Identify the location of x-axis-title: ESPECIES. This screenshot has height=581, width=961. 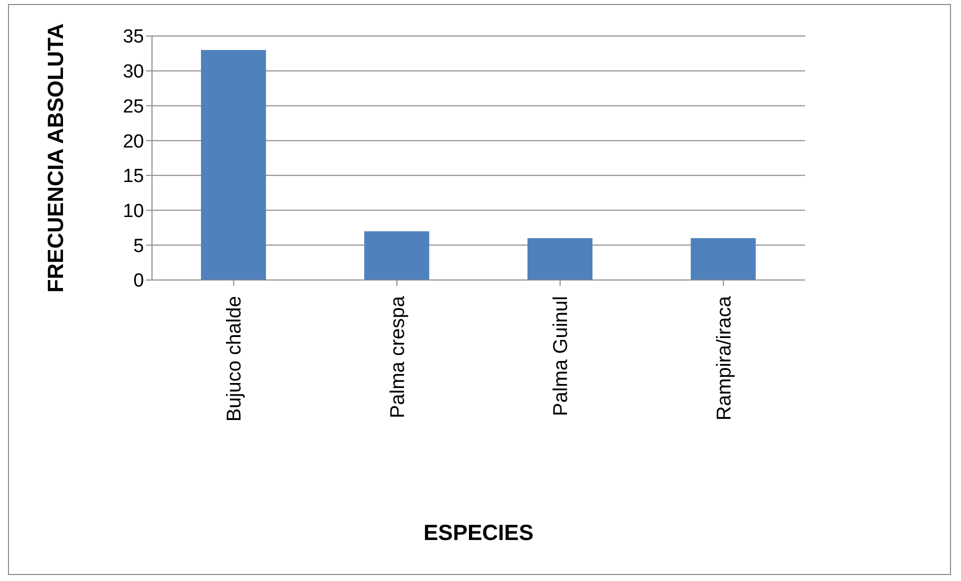
(478, 532).